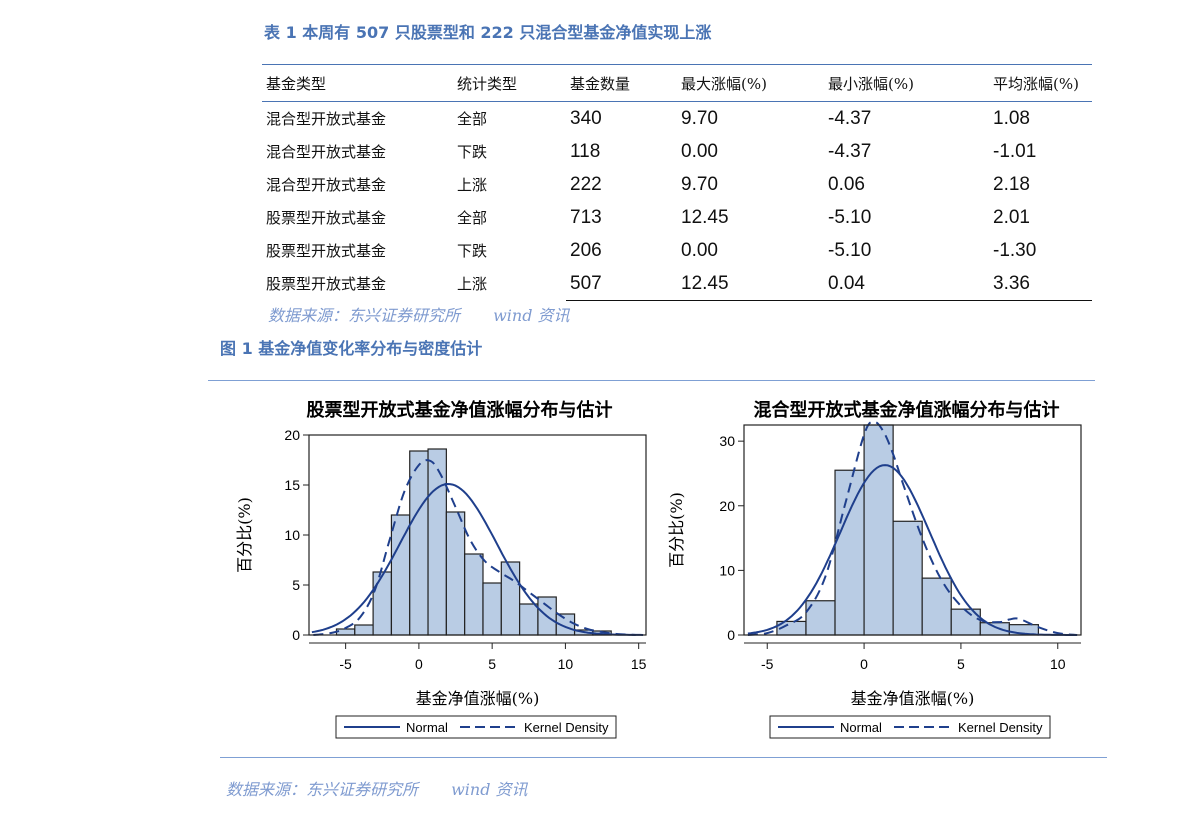 Image resolution: width=1191 pixels, height=818 pixels. What do you see at coordinates (639, 664) in the screenshot?
I see `x-tick-label: 15` at bounding box center [639, 664].